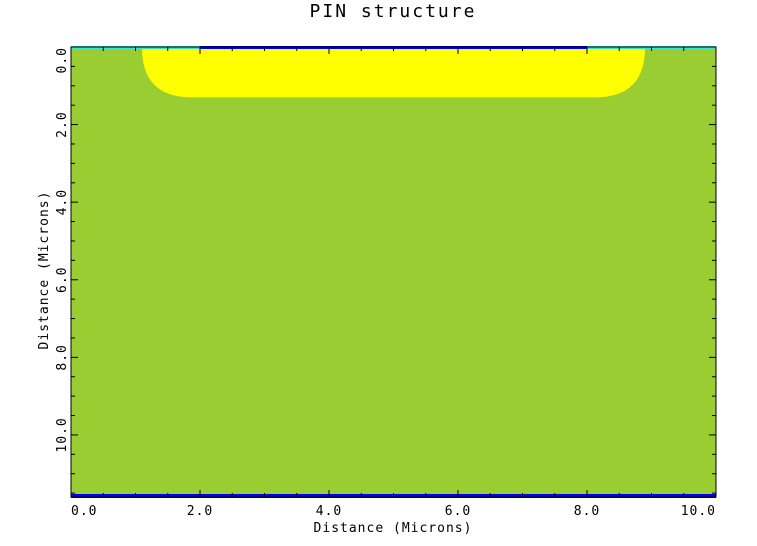  I want to click on plot-title: PIN structure, so click(393, 11).